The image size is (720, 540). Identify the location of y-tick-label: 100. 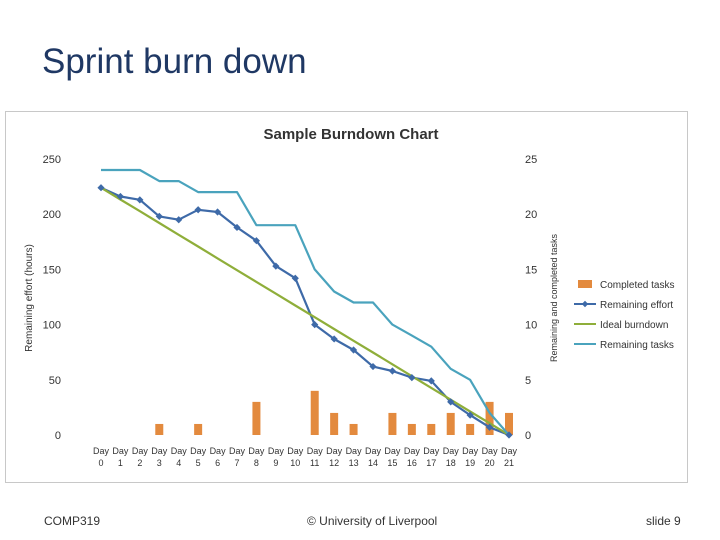
(52, 326).